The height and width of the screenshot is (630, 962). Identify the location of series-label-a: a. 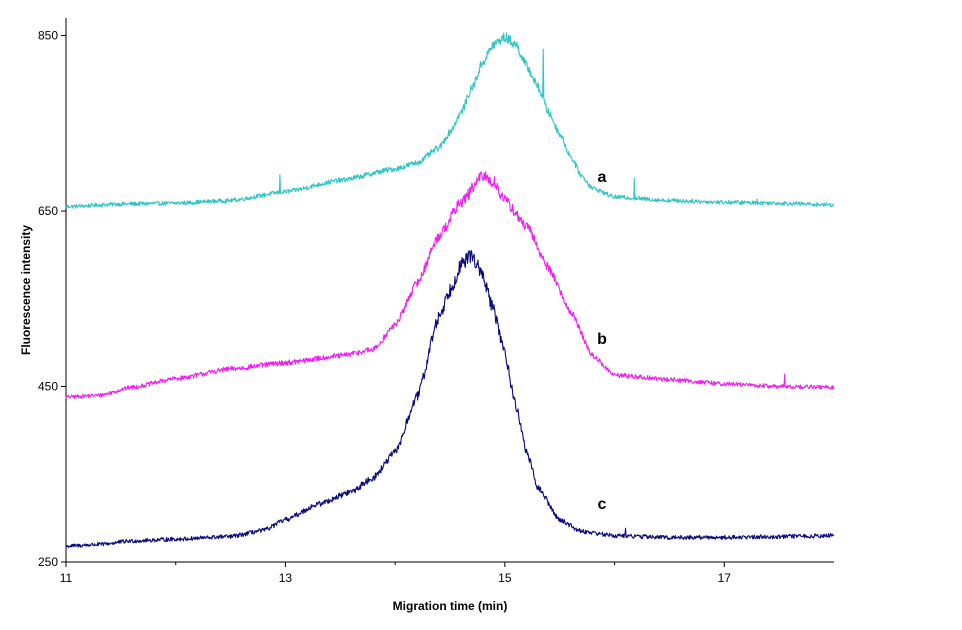
(602, 177).